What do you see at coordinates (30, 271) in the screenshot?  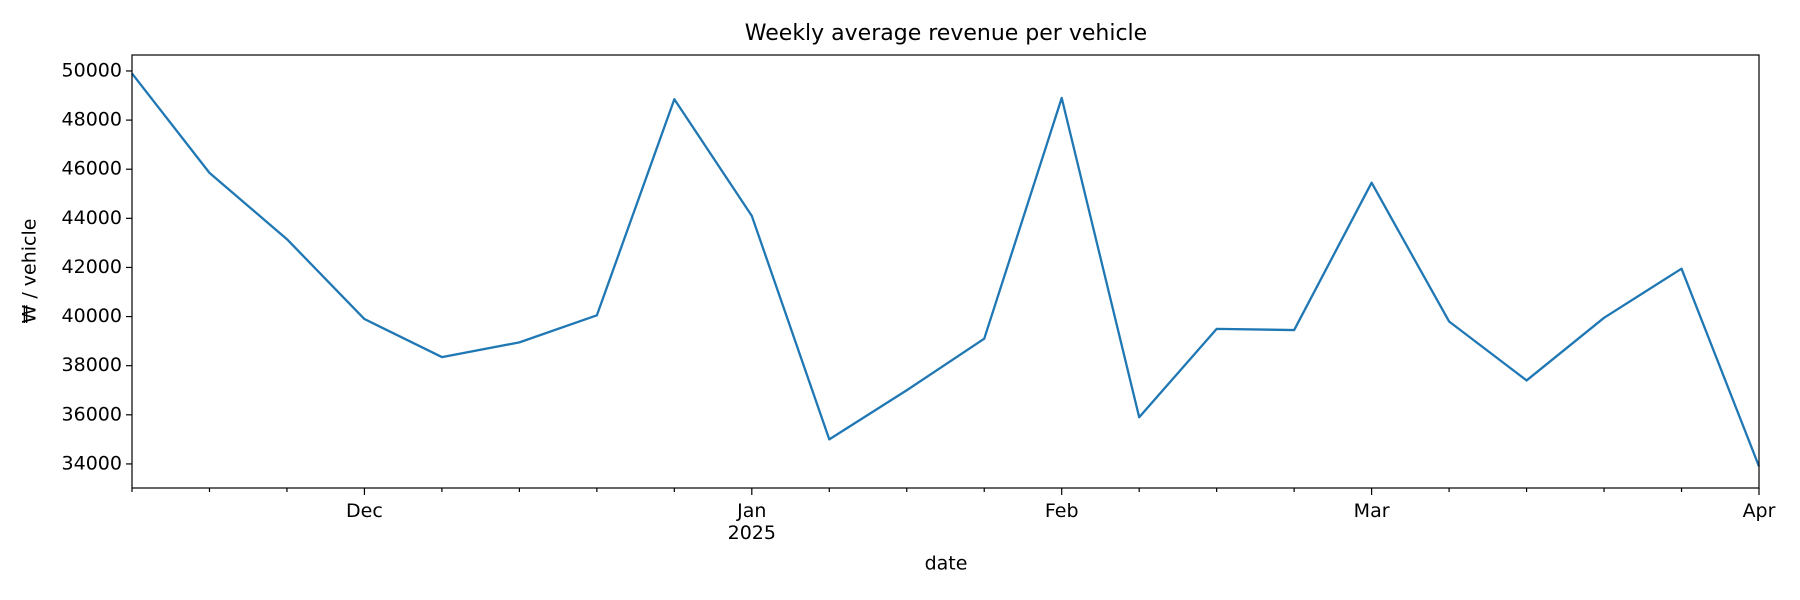 I see `y-axis-label: ₩ / vehicle` at bounding box center [30, 271].